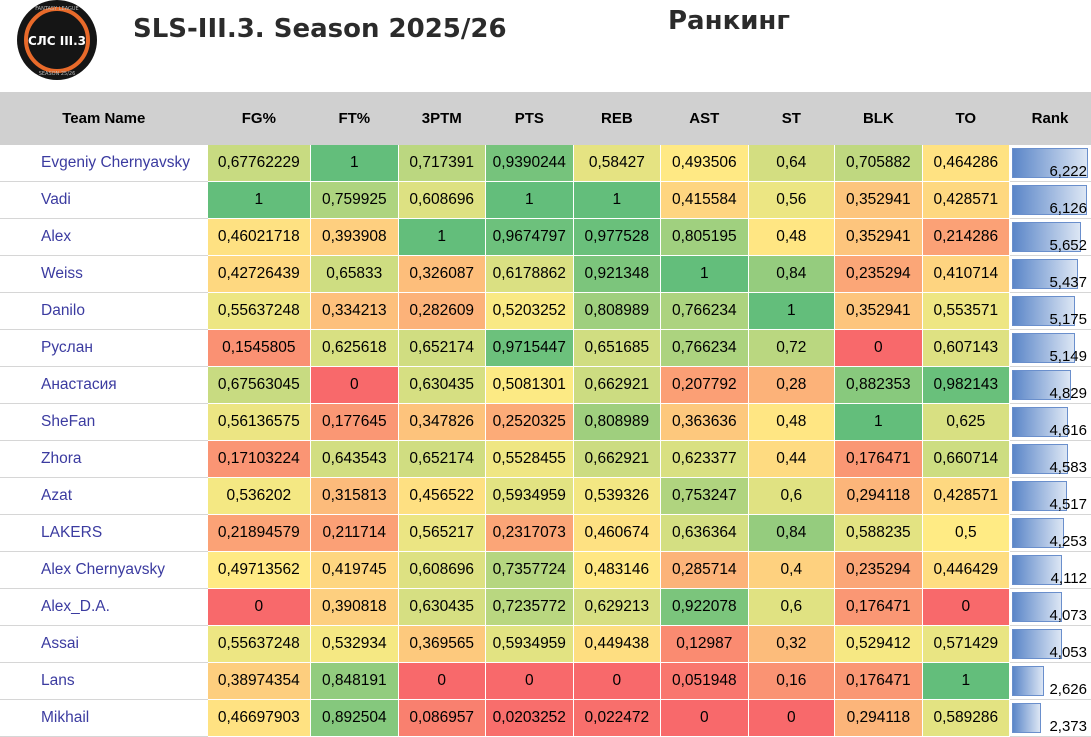 Image resolution: width=1091 pixels, height=737 pixels. I want to click on stat-cell-blk: 0, so click(878, 348).